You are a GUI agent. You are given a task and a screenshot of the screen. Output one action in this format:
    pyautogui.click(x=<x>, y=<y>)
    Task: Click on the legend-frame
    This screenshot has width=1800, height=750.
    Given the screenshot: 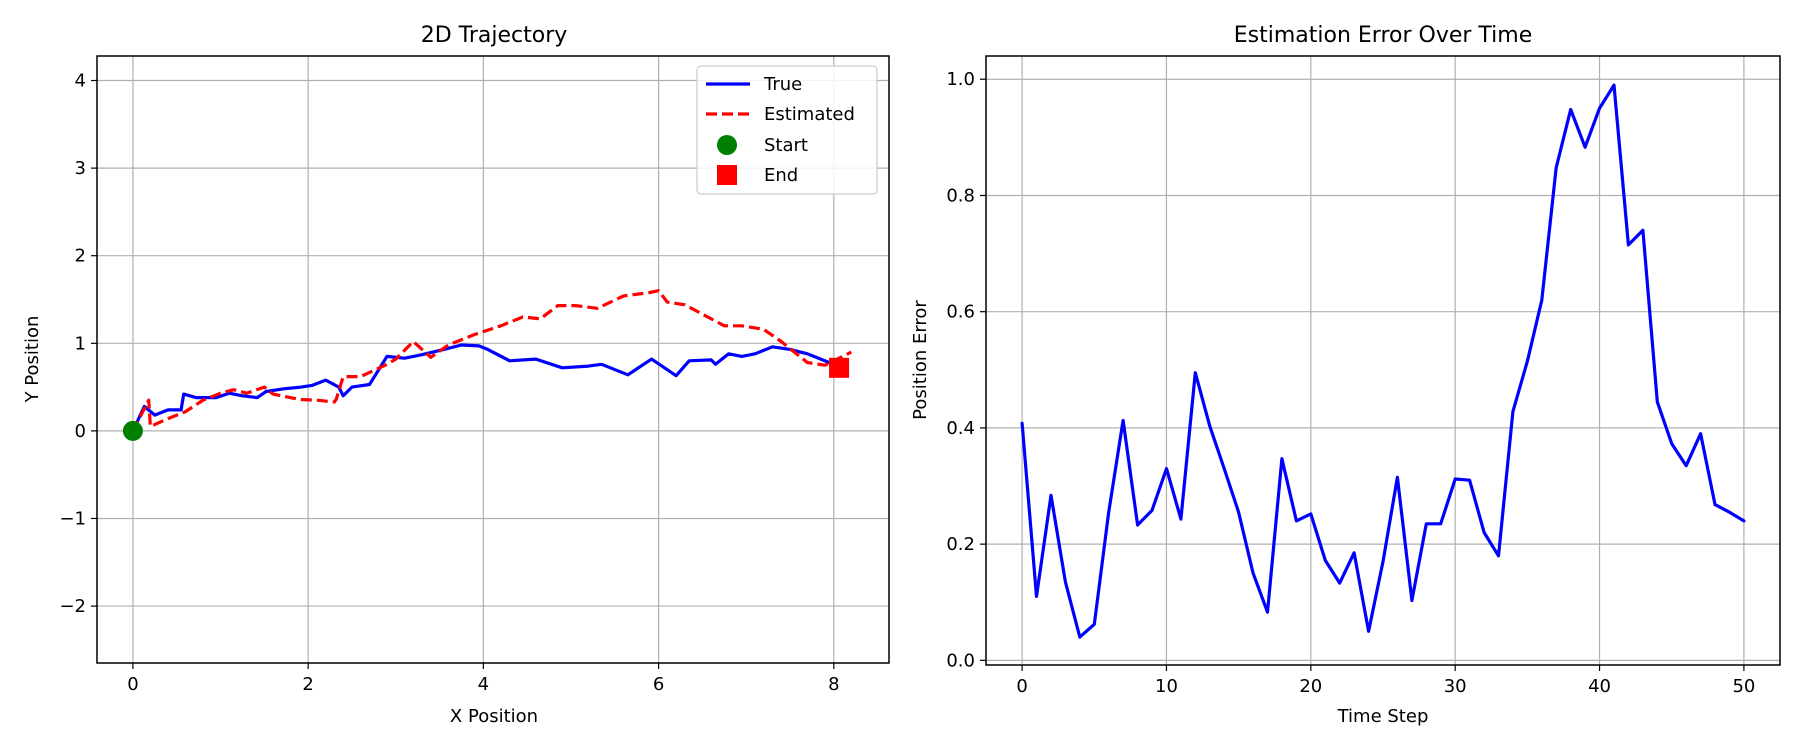 What is the action you would take?
    pyautogui.click(x=787, y=130)
    